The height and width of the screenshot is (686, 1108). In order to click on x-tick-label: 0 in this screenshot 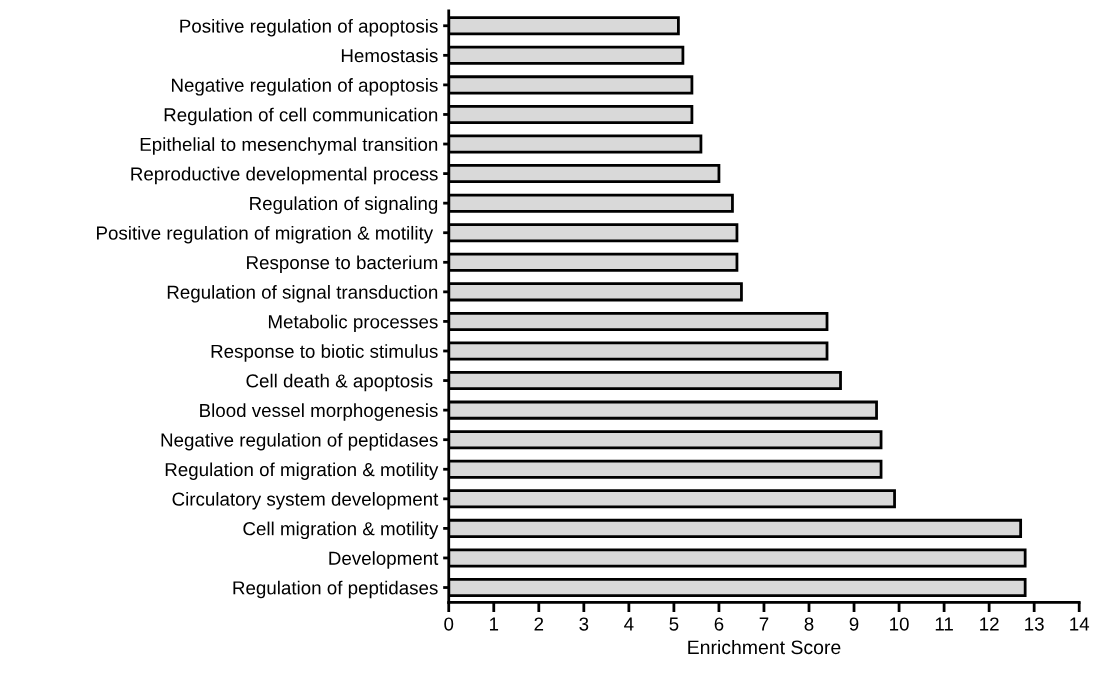, I will do `click(449, 624)`.